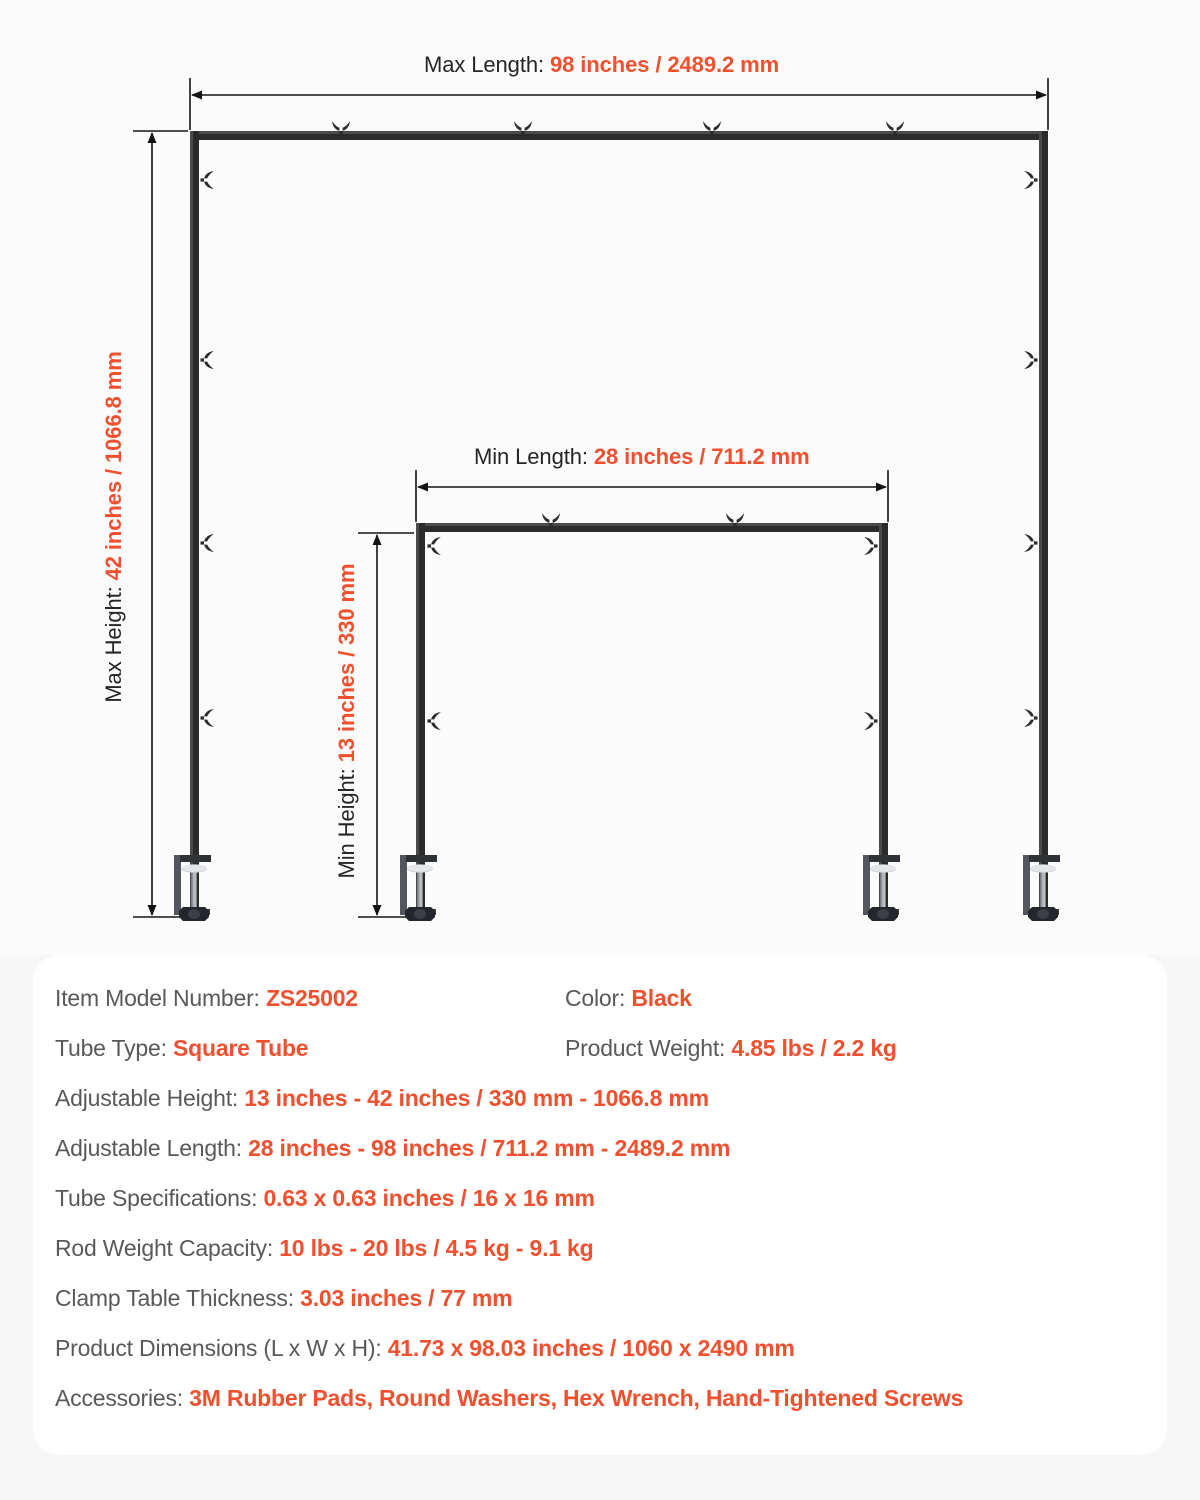 This screenshot has width=1200, height=1500. What do you see at coordinates (820, 998) in the screenshot?
I see `spec-item: Color: Black` at bounding box center [820, 998].